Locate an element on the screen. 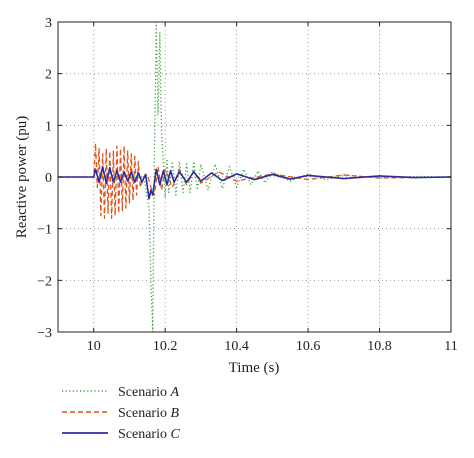 The width and height of the screenshot is (474, 458). x-axis-label: Time (s) is located at coordinates (254, 368).